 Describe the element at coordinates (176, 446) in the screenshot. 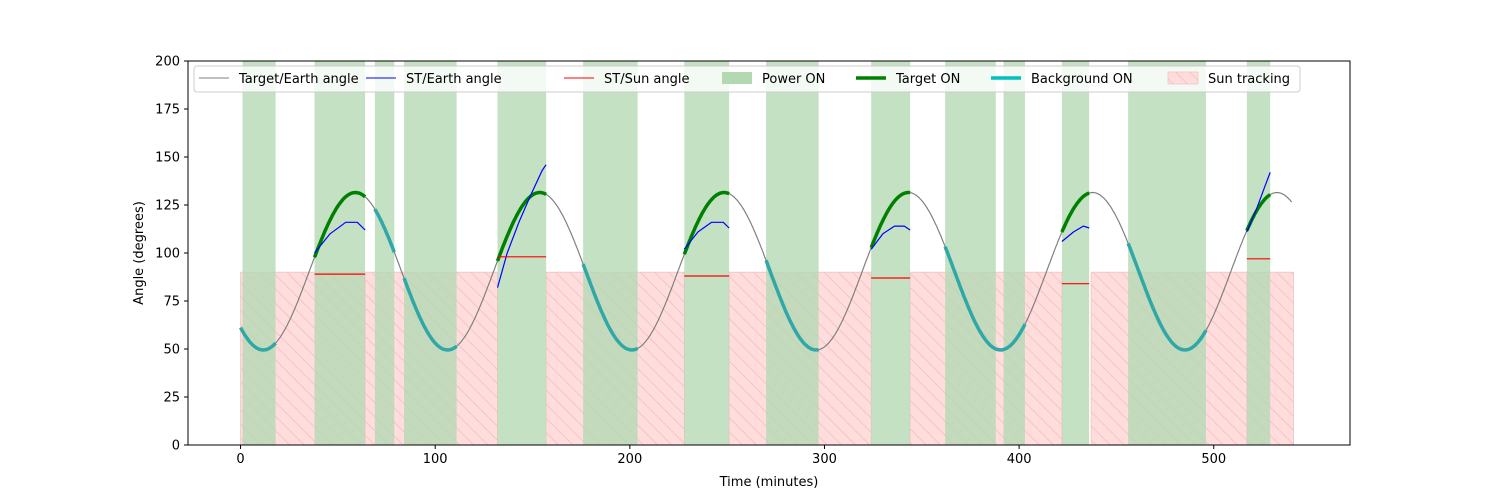

I see `y-tick-label: 0` at that location.